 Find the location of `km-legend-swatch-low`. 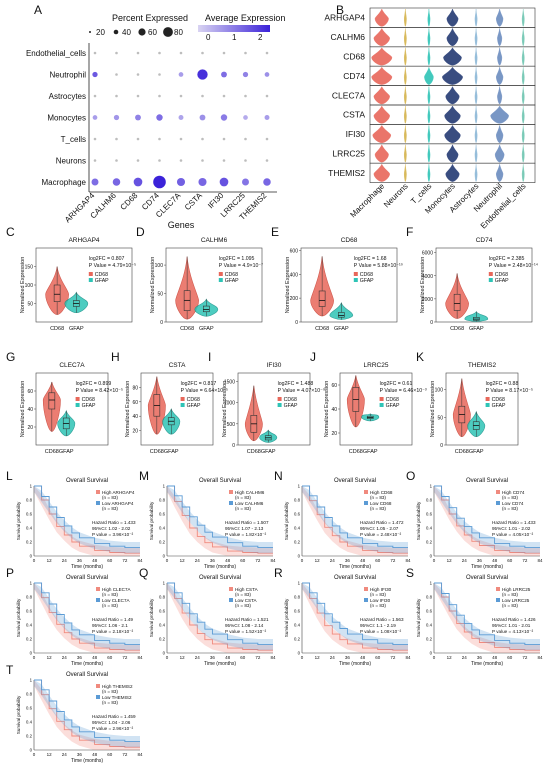

km-legend-swatch-low is located at coordinates (98, 600).